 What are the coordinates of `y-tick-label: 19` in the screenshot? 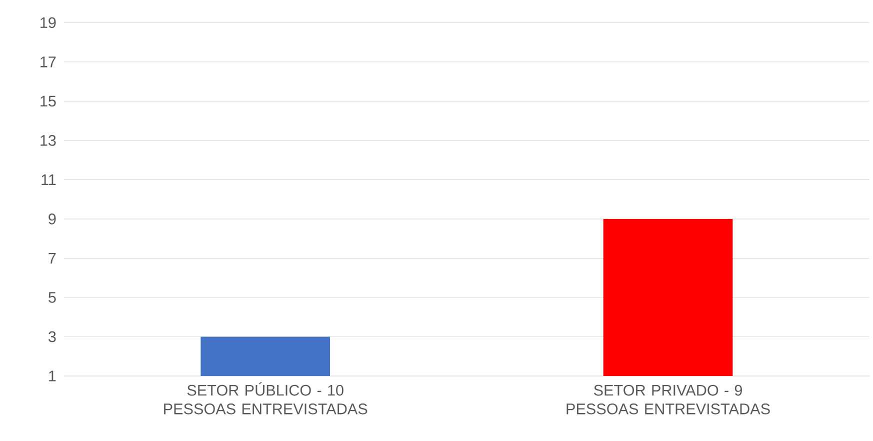 It's located at (48, 22).